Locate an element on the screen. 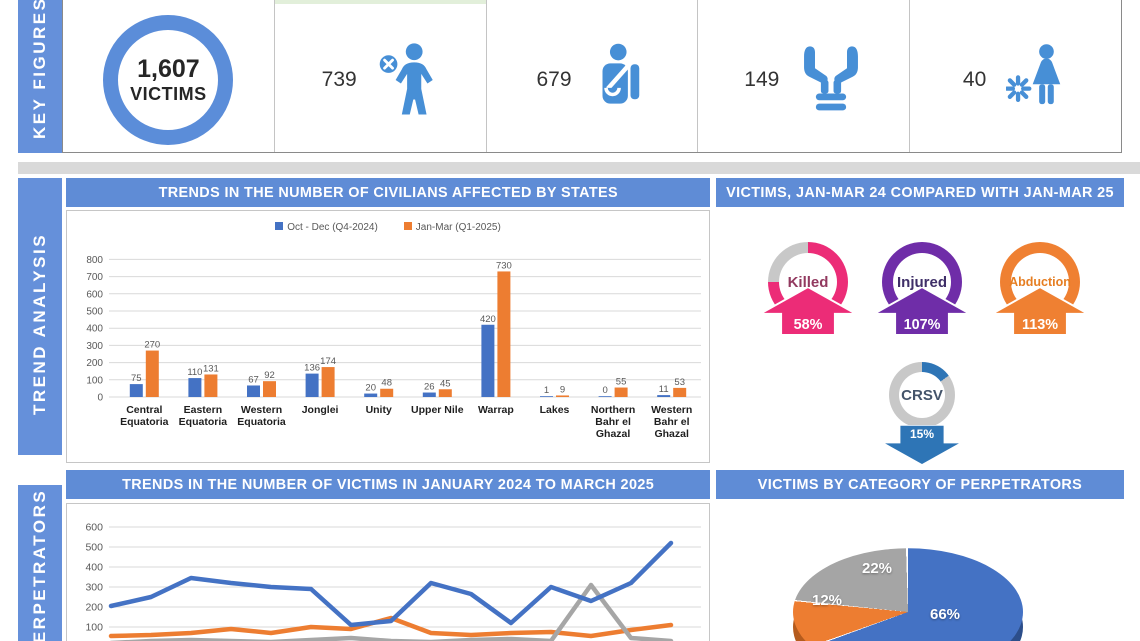  y-axis-label: 700 is located at coordinates (94, 277).